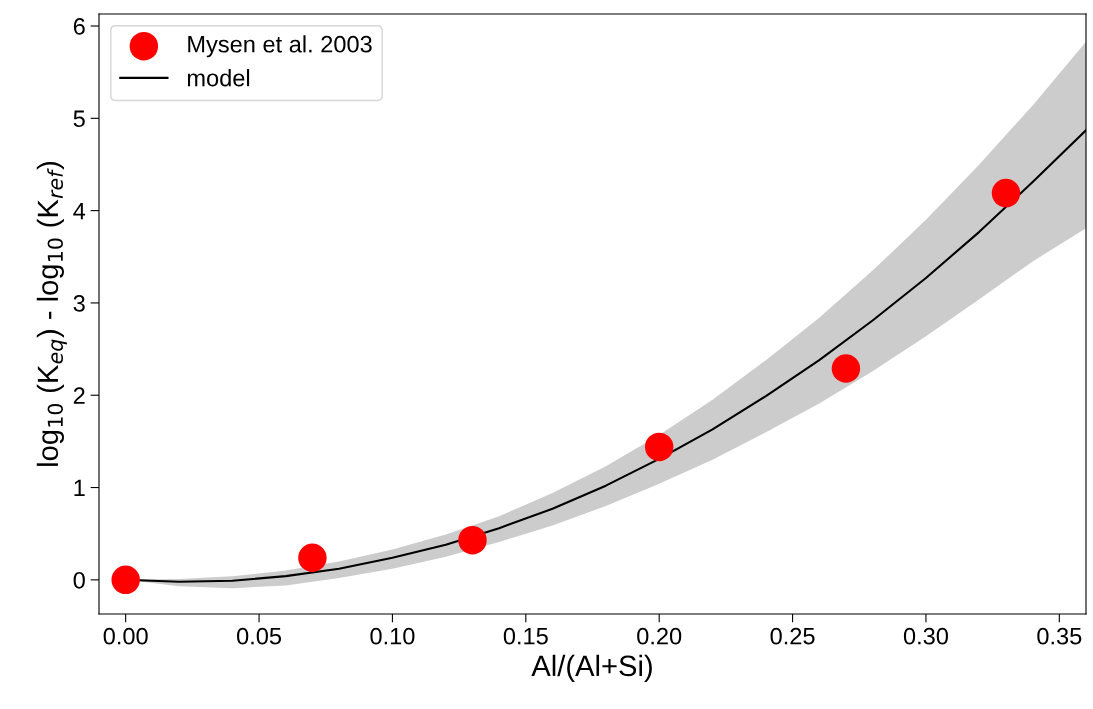 The height and width of the screenshot is (709, 1093). I want to click on y-tick-label: 0, so click(79, 580).